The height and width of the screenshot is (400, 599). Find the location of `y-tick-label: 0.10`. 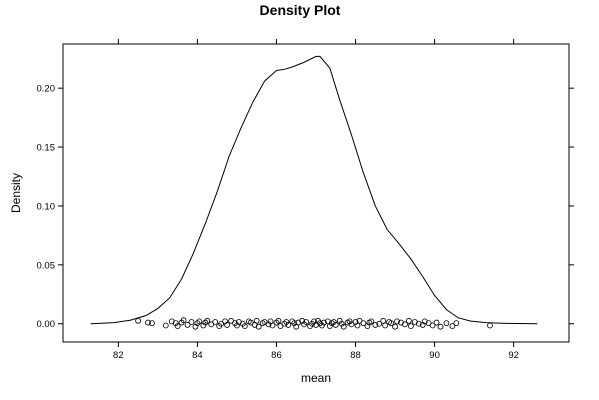

y-tick-label: 0.10 is located at coordinates (46, 206).